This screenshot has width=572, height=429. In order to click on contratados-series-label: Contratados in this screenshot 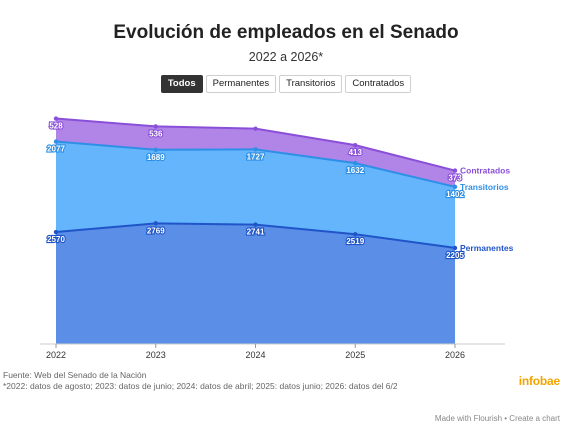, I will do `click(485, 171)`.